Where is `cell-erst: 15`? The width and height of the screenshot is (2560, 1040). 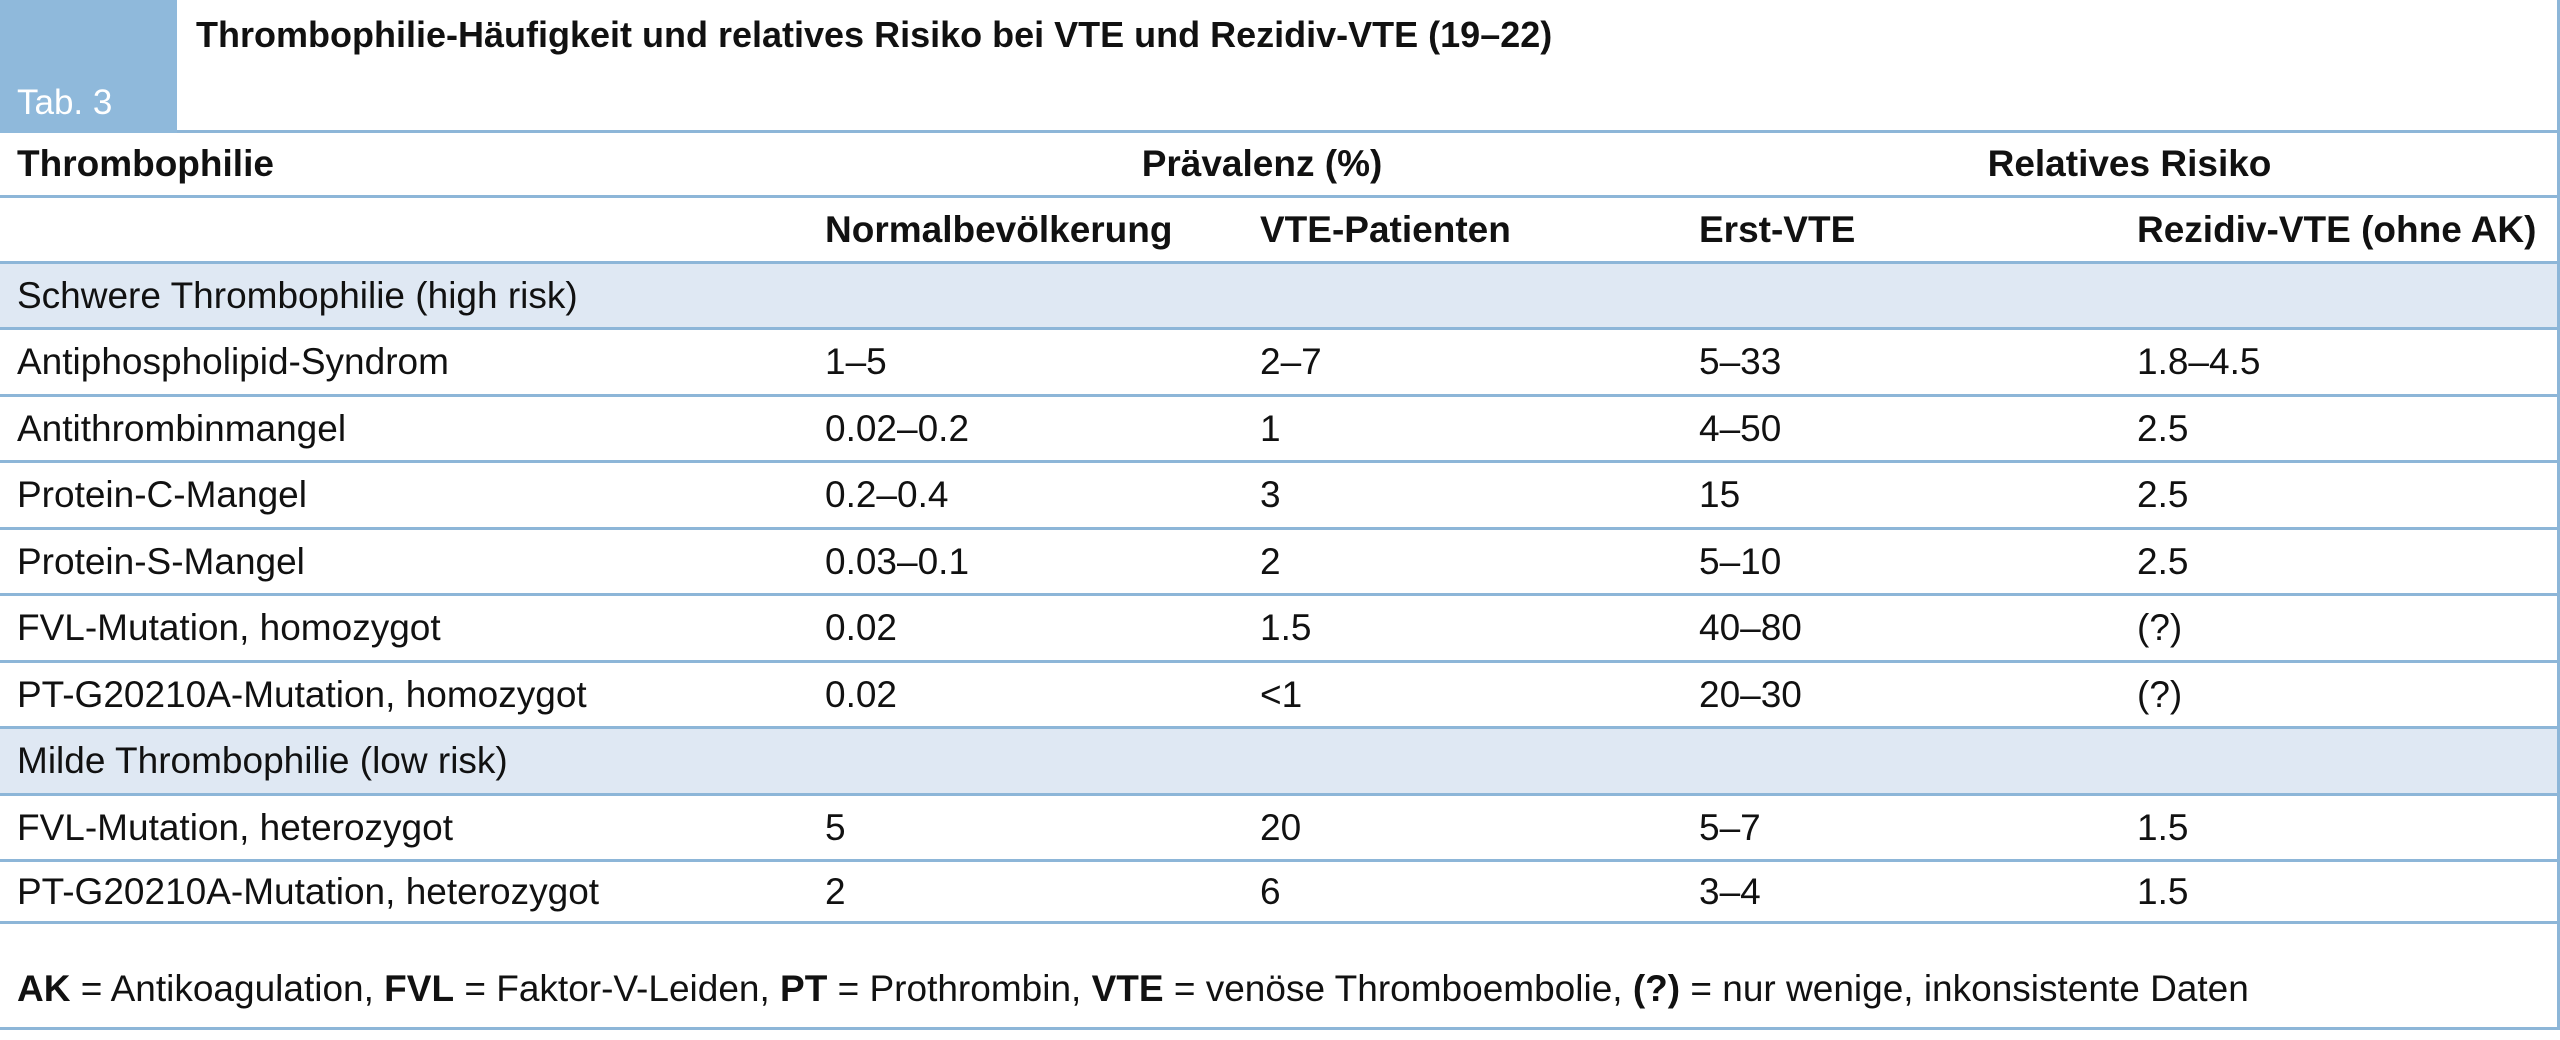 cell-erst: 15 is located at coordinates (1720, 494).